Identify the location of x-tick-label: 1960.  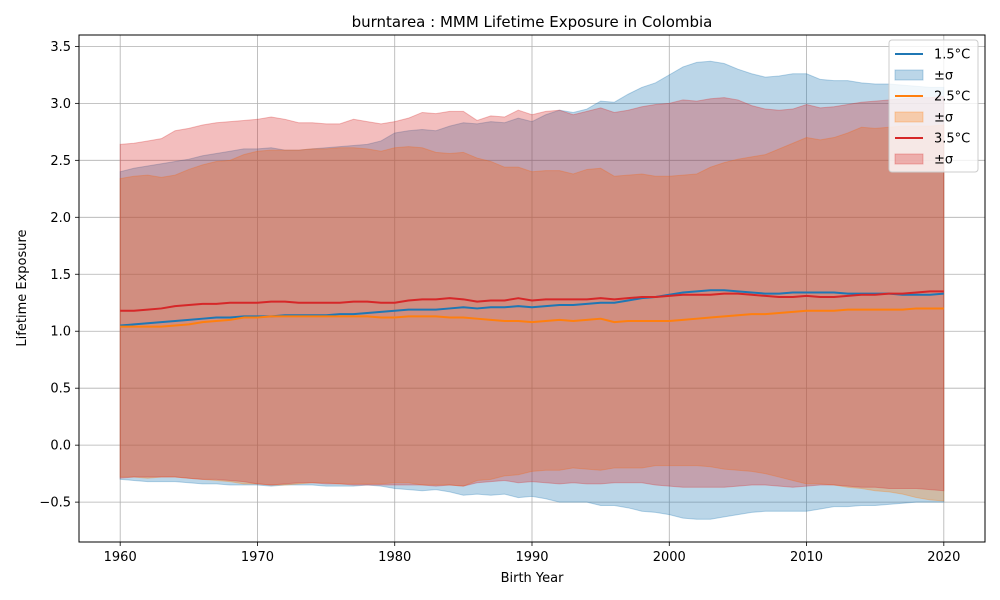
(120, 557).